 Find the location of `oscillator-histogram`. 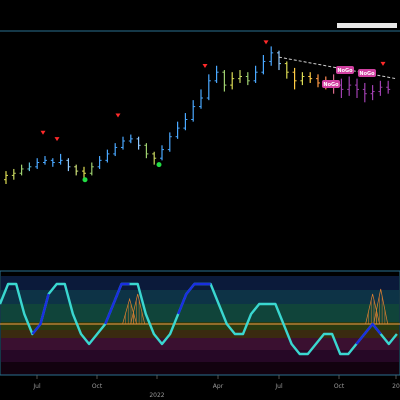

oscillator-histogram is located at coordinates (255, 306).